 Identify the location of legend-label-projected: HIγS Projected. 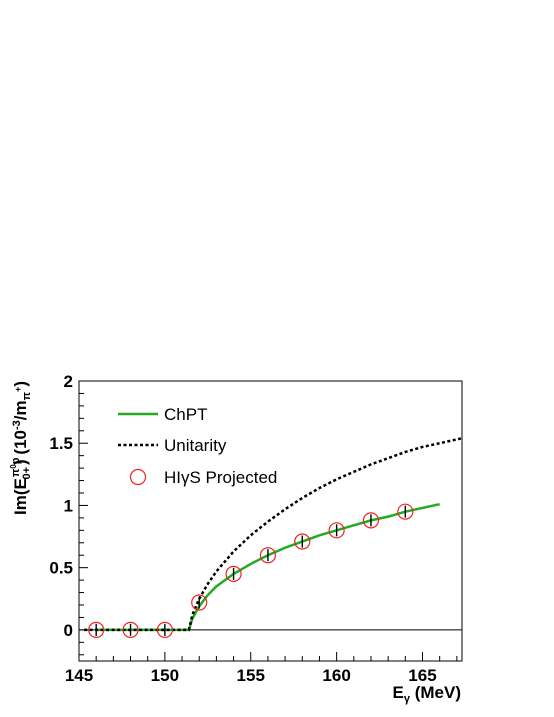
(220, 477).